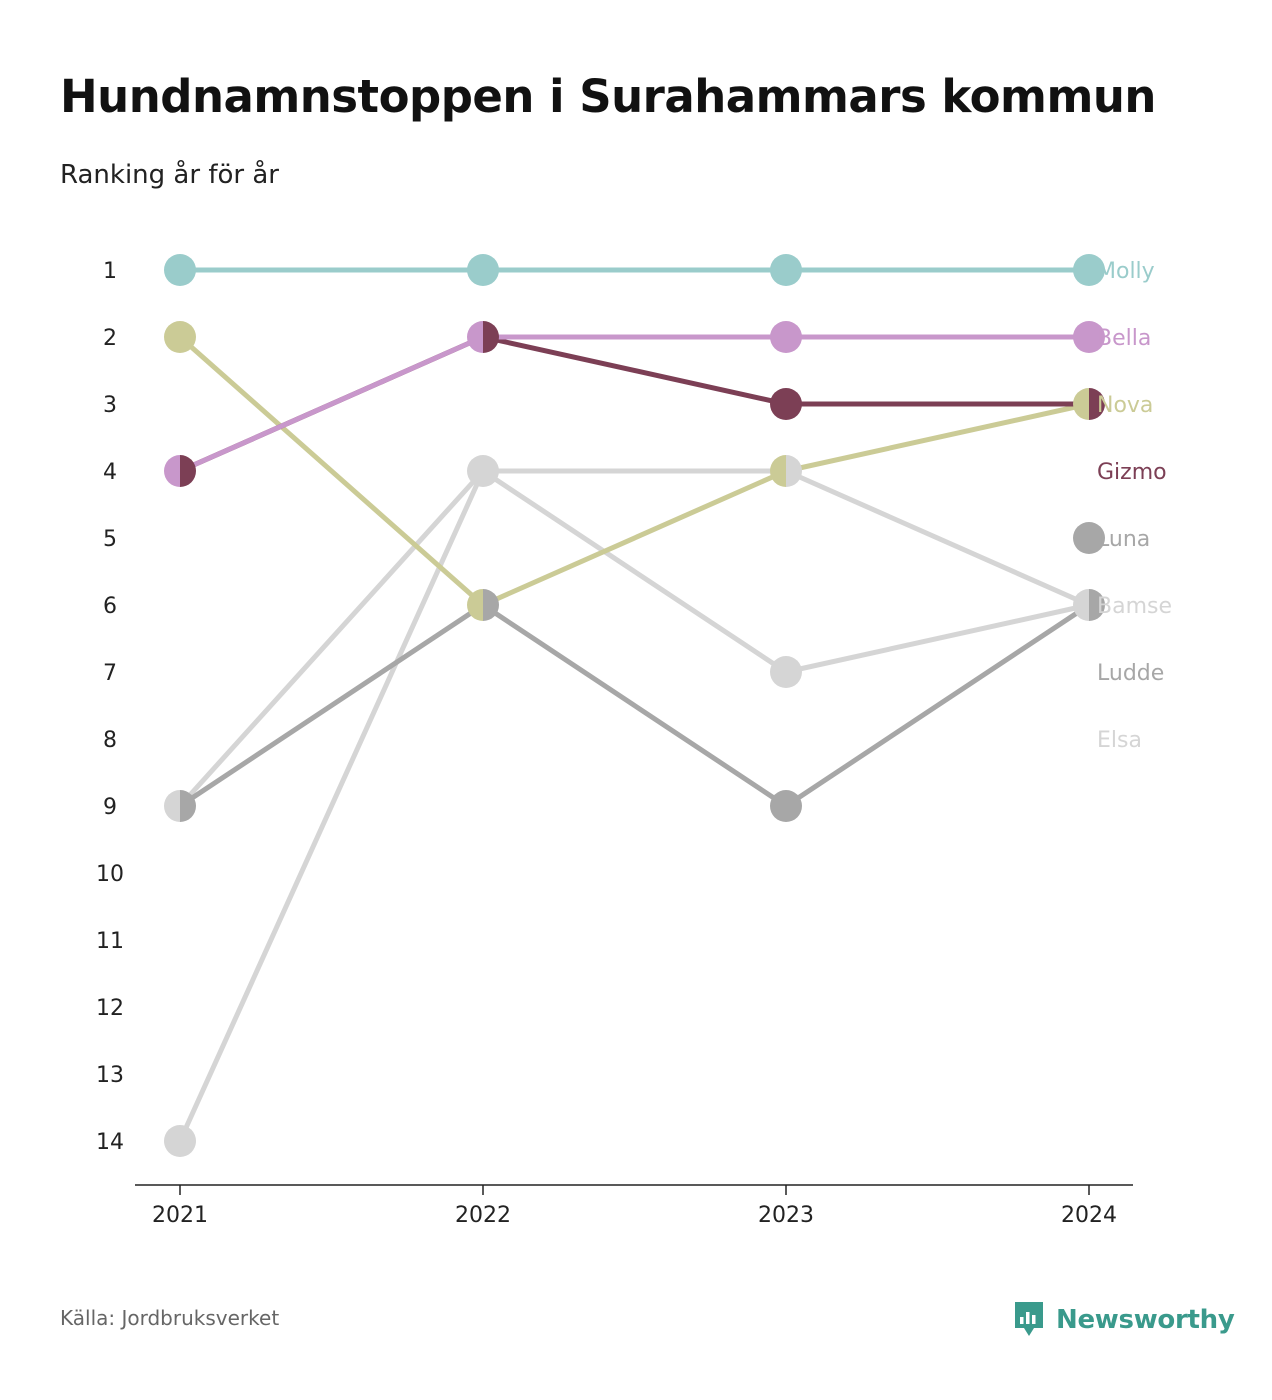 The width and height of the screenshot is (1272, 1400). Describe the element at coordinates (110, 941) in the screenshot. I see `y-tick-label: 11` at that location.